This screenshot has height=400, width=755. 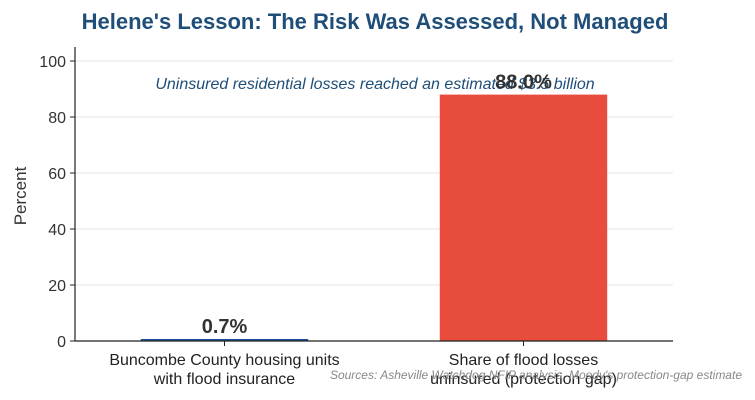 What do you see at coordinates (57, 202) in the screenshot?
I see `y-ticks: 0 20 40 60 80 100` at bounding box center [57, 202].